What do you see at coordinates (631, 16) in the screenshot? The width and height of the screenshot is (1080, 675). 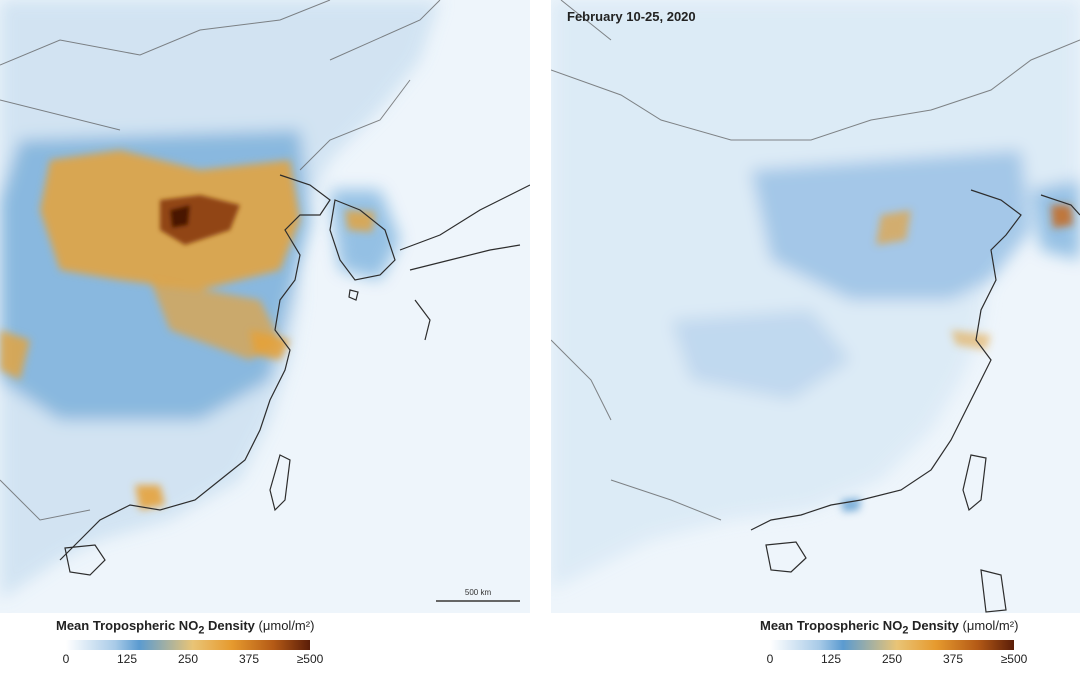 I see `date-label: February 10-25, 2020` at bounding box center [631, 16].